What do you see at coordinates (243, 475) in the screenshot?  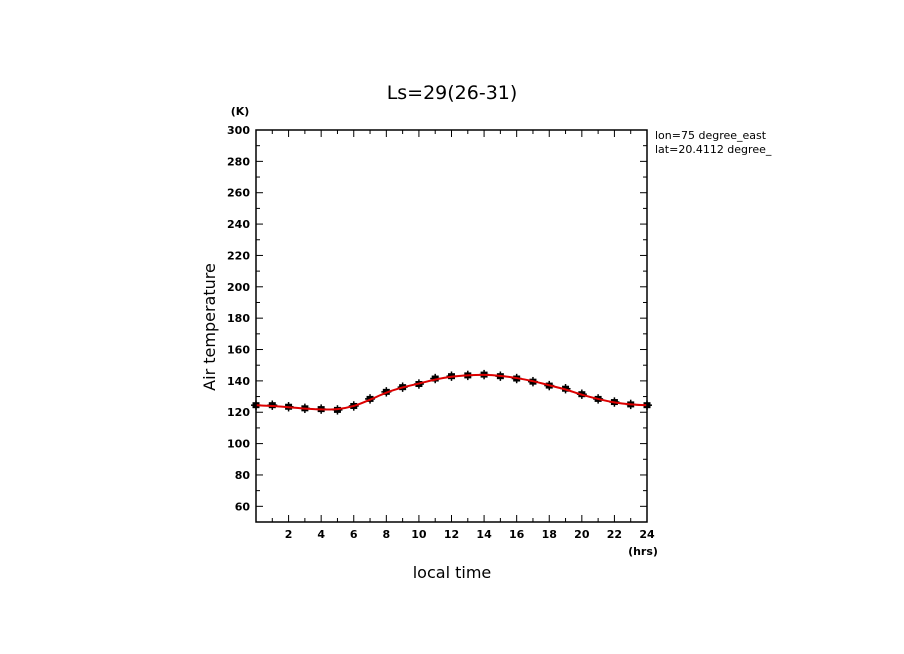 I see `y-tick-label: 80` at bounding box center [243, 475].